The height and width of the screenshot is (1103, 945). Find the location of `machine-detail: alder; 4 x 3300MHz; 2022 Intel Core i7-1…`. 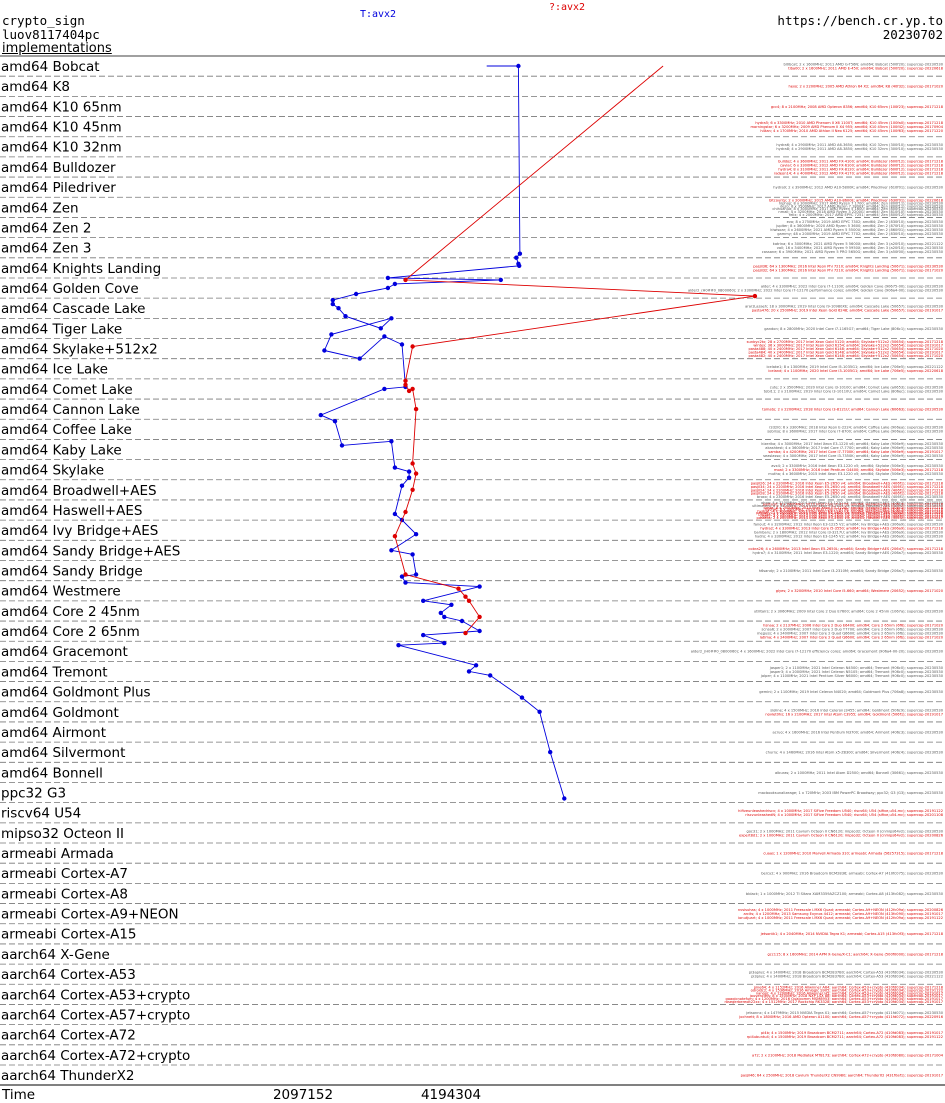

machine-detail: alder; 4 x 3300MHz; 2022 Intel Core i7-1… is located at coordinates (852, 286).